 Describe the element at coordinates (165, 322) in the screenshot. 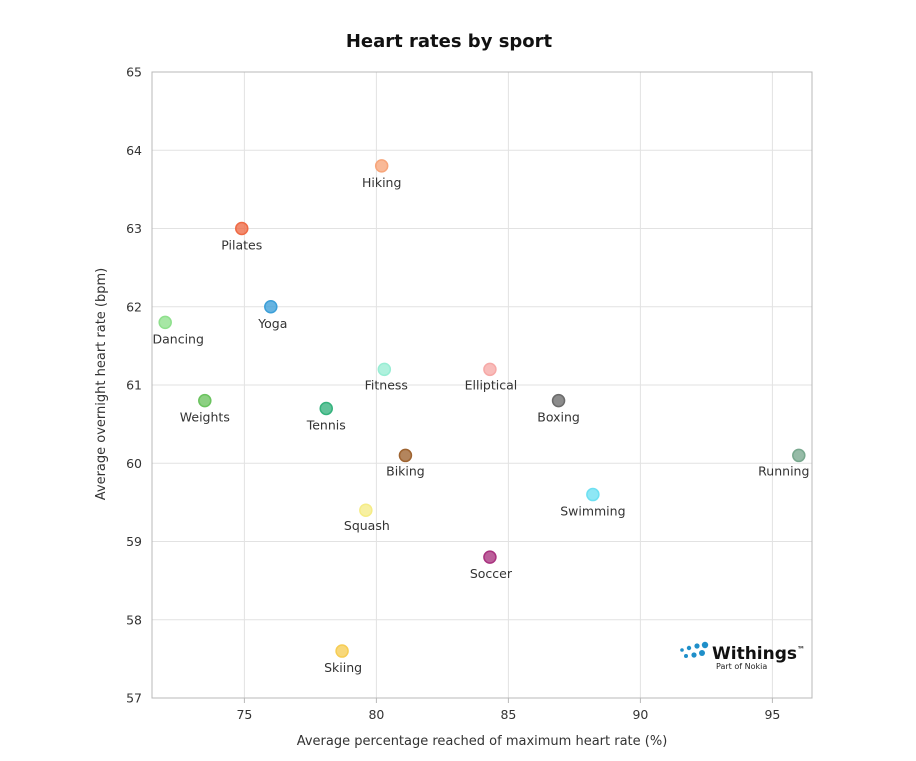

I see `data-point-dancing` at that location.